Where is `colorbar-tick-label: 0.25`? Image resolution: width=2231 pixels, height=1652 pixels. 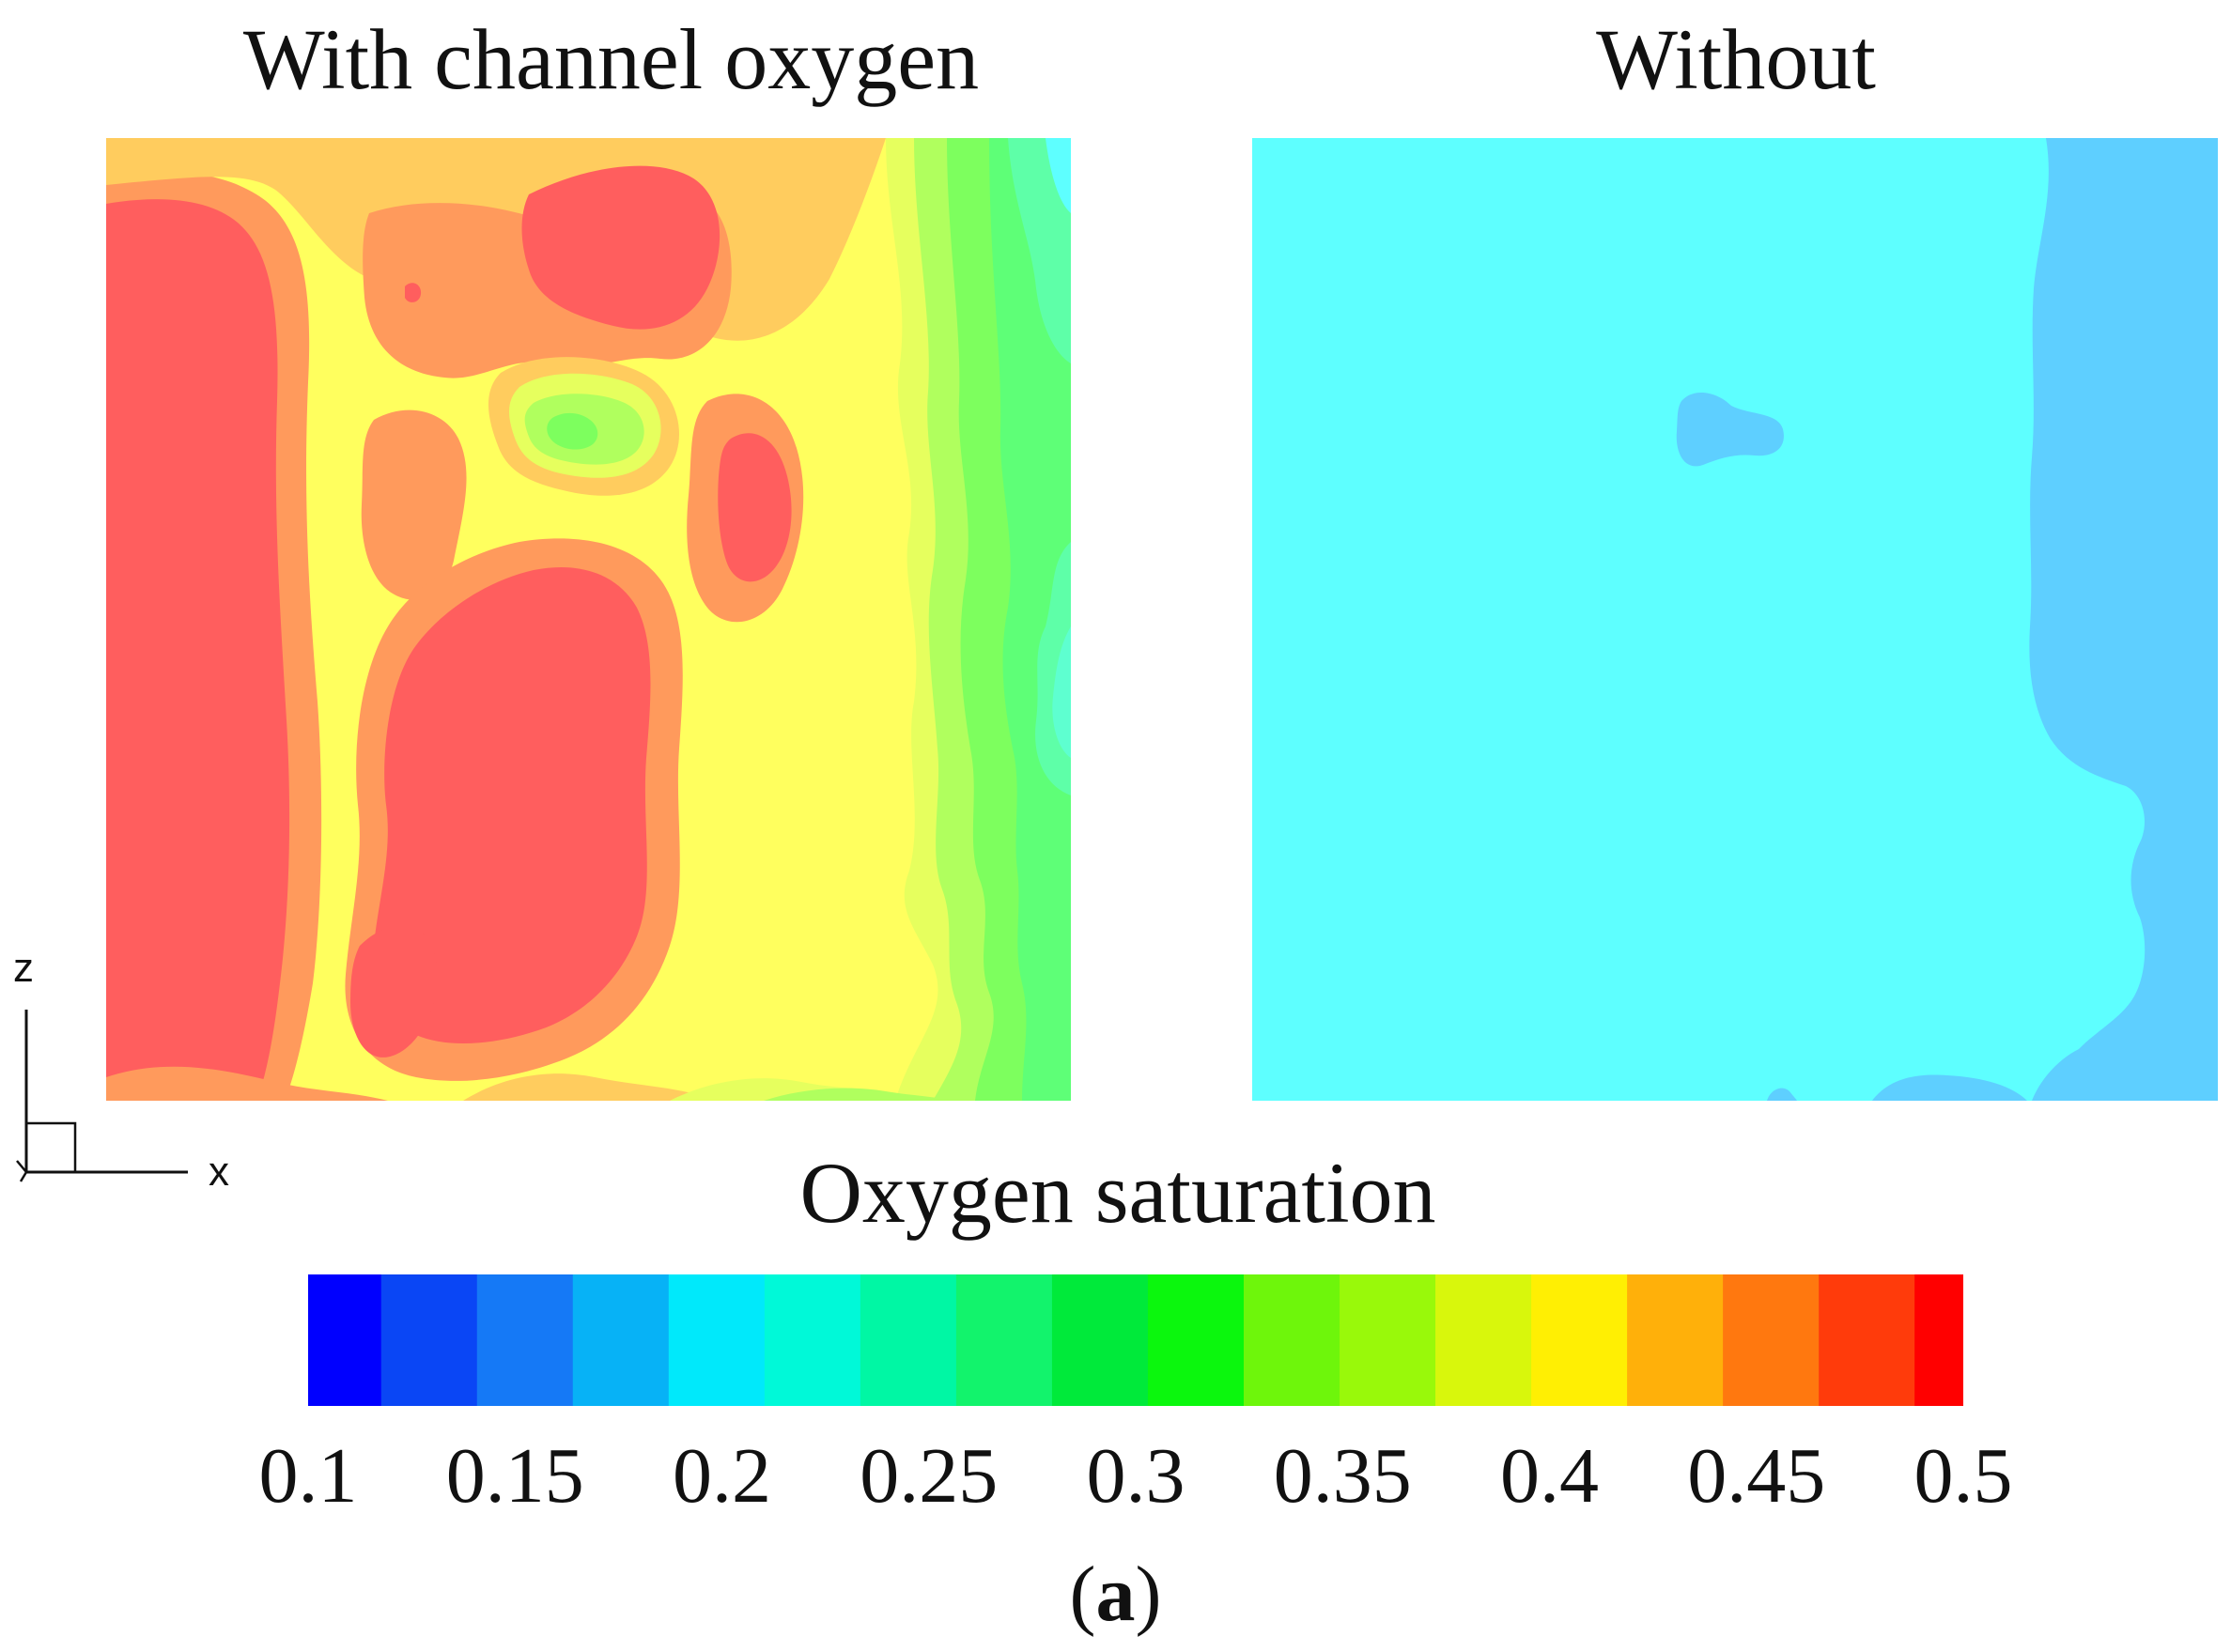
colorbar-tick-label: 0.25 is located at coordinates (930, 1476).